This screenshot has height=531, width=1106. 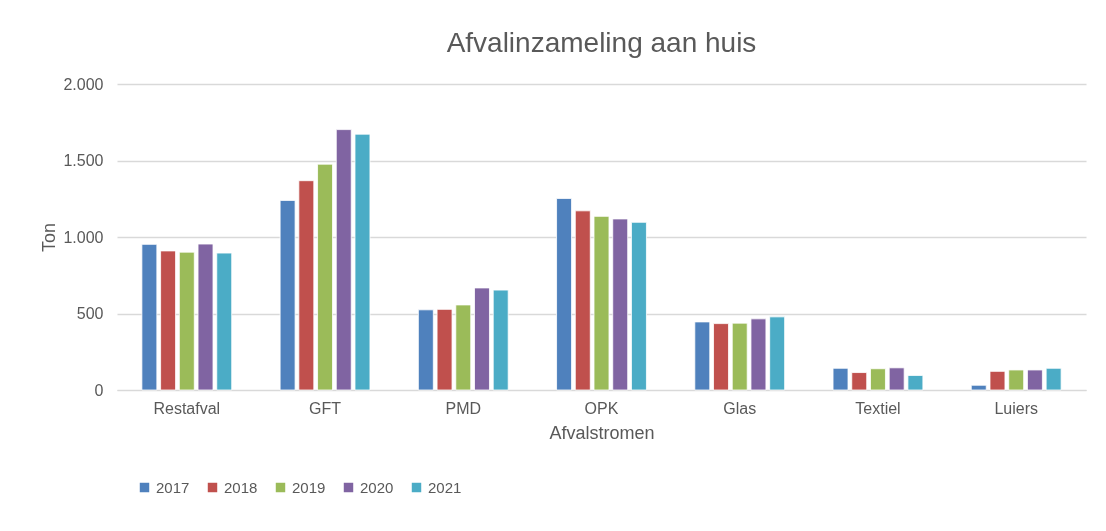 What do you see at coordinates (90, 313) in the screenshot?
I see `y-tick-label: 500` at bounding box center [90, 313].